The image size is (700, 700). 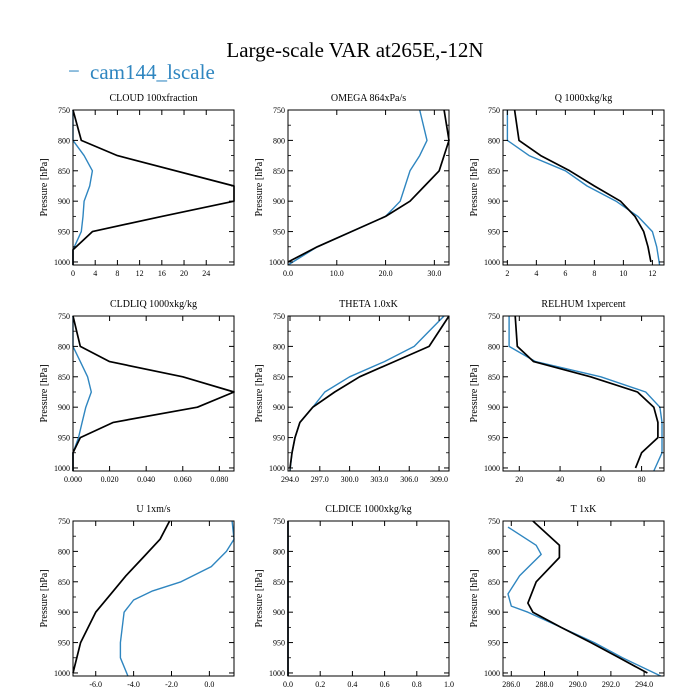 What do you see at coordinates (560, 479) in the screenshot?
I see `x-tick-label: 40` at bounding box center [560, 479].